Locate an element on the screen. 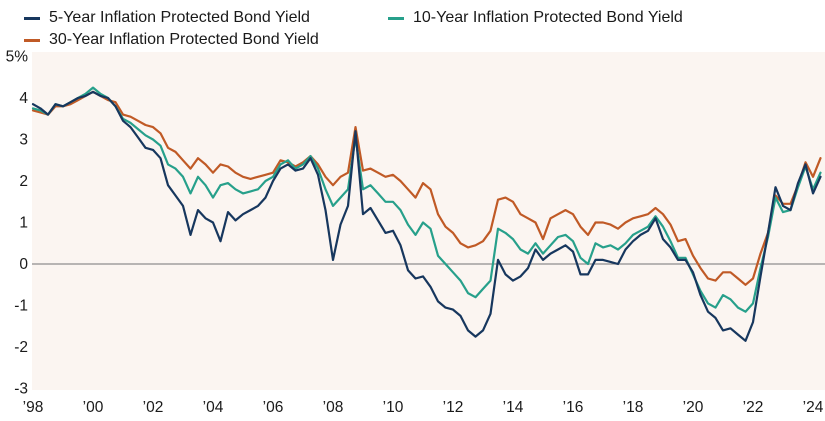  x-axis-tick-label: ’10 is located at coordinates (393, 407).